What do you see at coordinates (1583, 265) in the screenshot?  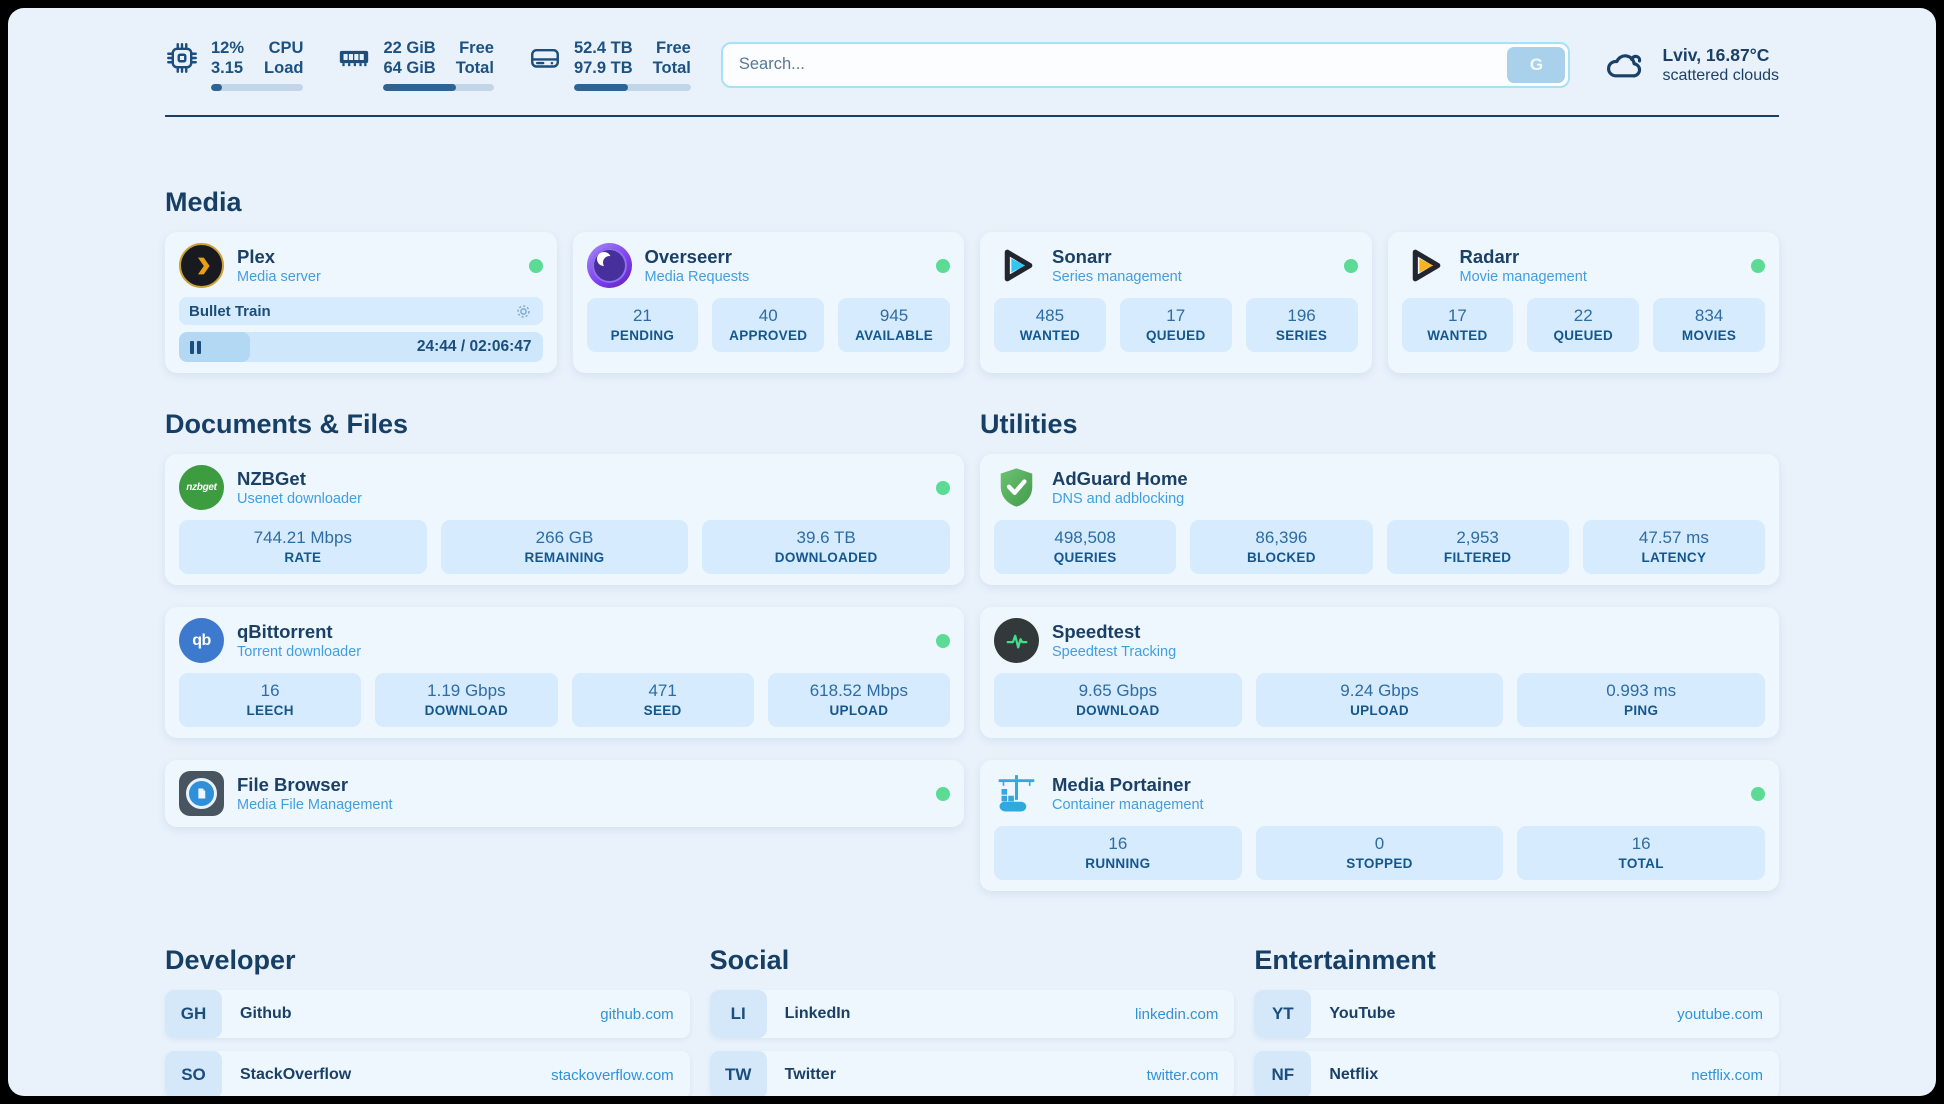 I see `radarr-app-link: Radarr Movie management` at bounding box center [1583, 265].